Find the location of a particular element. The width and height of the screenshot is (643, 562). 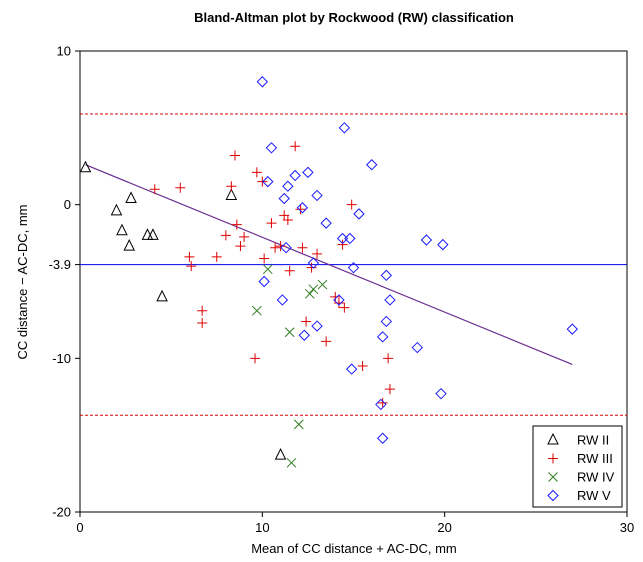

legend: RW II RW III RW IV RW V is located at coordinates (577, 466).